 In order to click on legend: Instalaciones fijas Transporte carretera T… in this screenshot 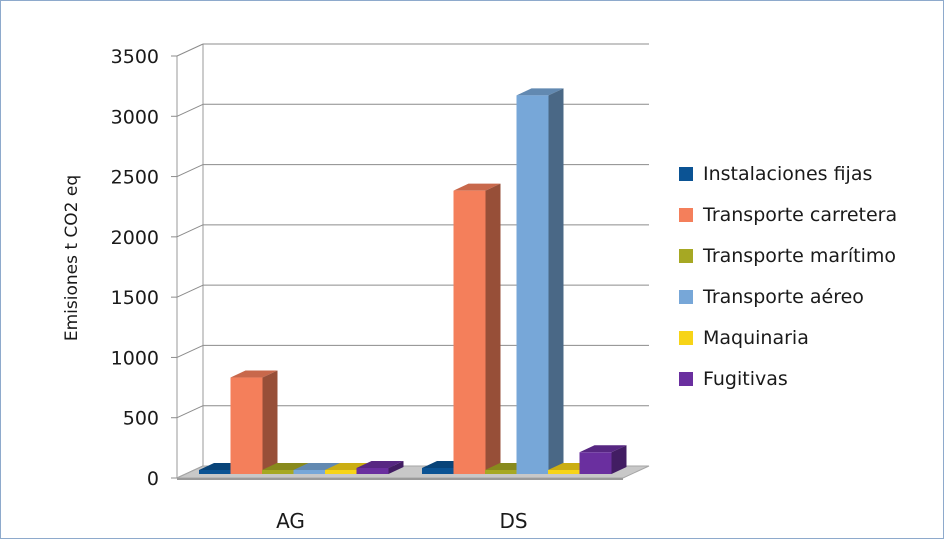, I will do `click(788, 276)`.